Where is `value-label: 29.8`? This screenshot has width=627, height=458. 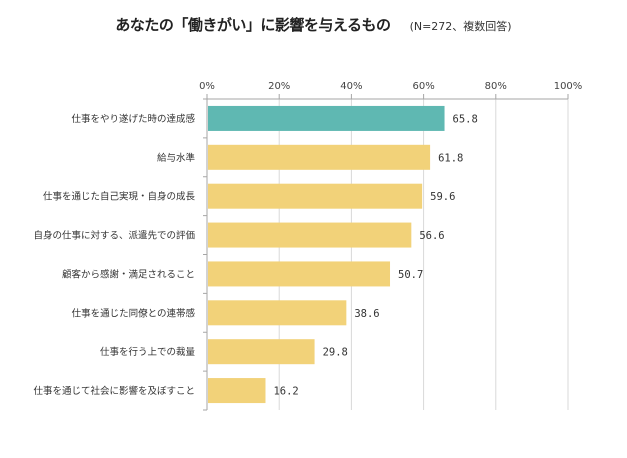
value-label: 29.8 is located at coordinates (335, 353).